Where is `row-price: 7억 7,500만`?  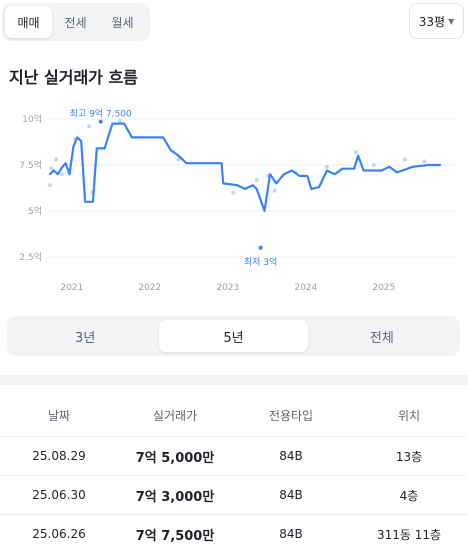
row-price: 7억 7,500만 is located at coordinates (175, 536).